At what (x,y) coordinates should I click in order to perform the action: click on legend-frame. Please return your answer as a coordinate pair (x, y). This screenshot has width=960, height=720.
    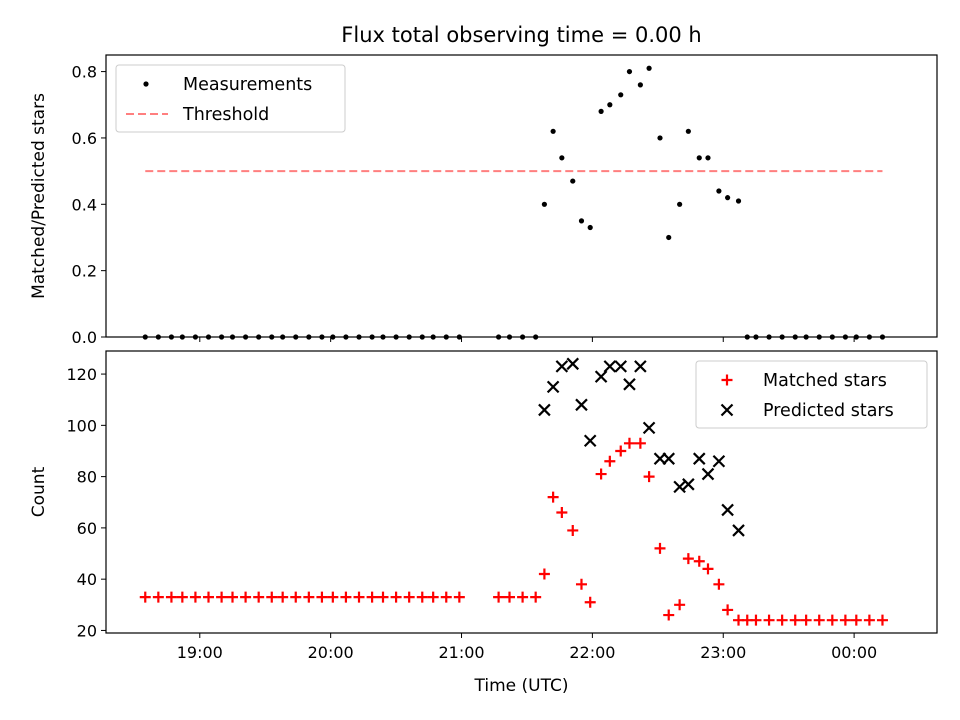
    Looking at the image, I should click on (230, 98).